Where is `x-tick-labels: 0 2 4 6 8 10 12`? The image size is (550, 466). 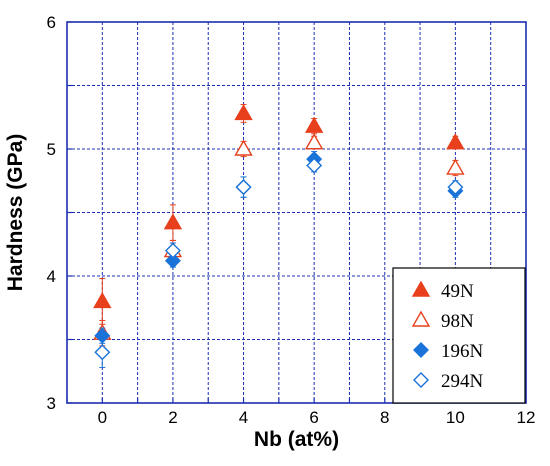 x-tick-labels: 0 2 4 6 8 10 12 is located at coordinates (317, 417).